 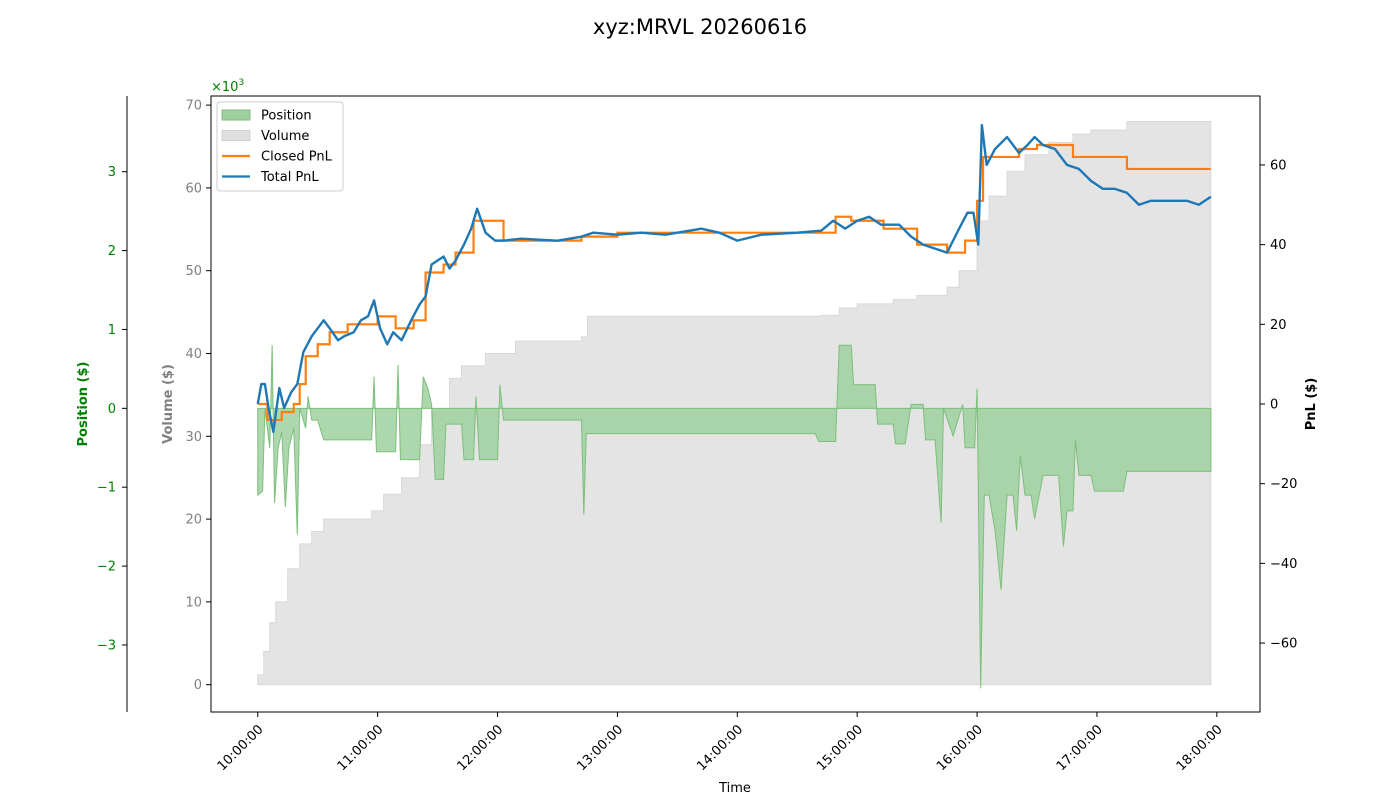 I want to click on volume-tick-label: 60, so click(x=193, y=188).